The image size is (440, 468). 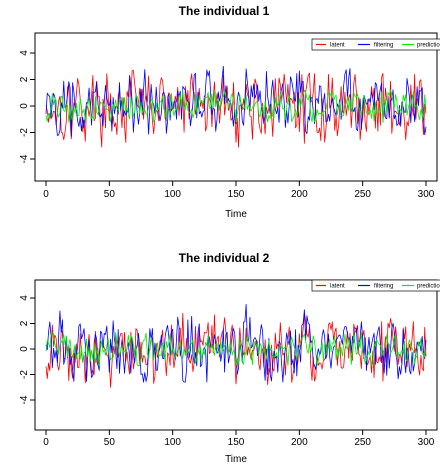 I want to click on chart-title: The individual 2, so click(x=224, y=258).